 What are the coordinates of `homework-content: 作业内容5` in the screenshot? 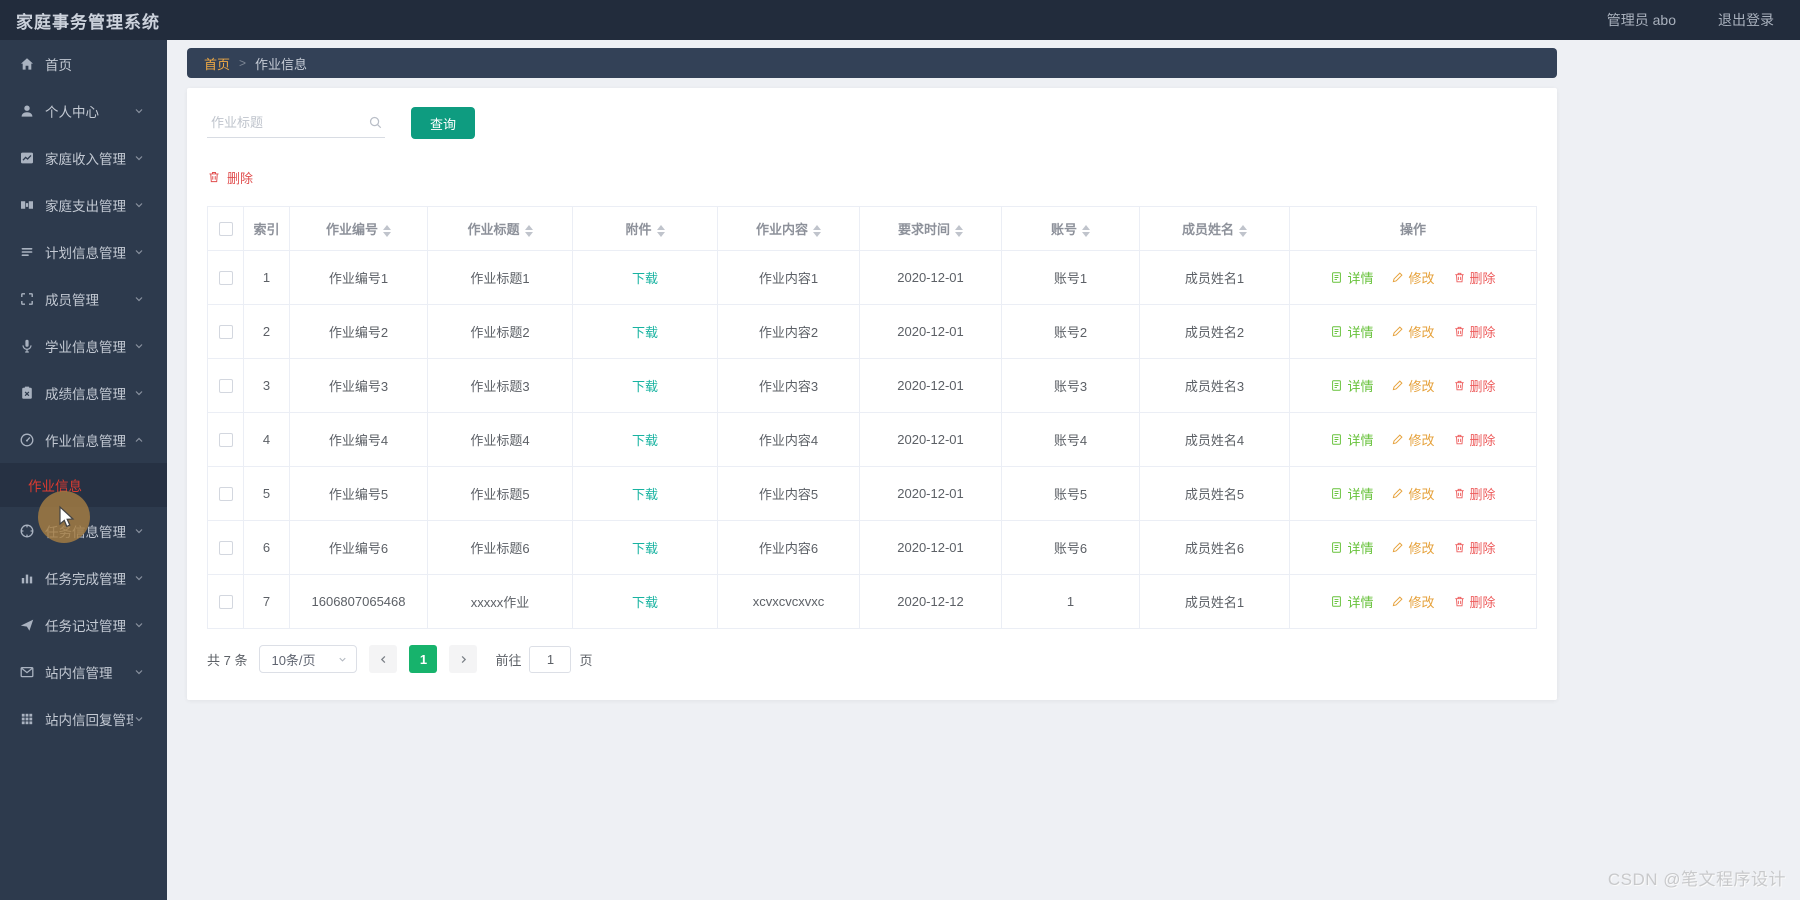 It's located at (788, 493).